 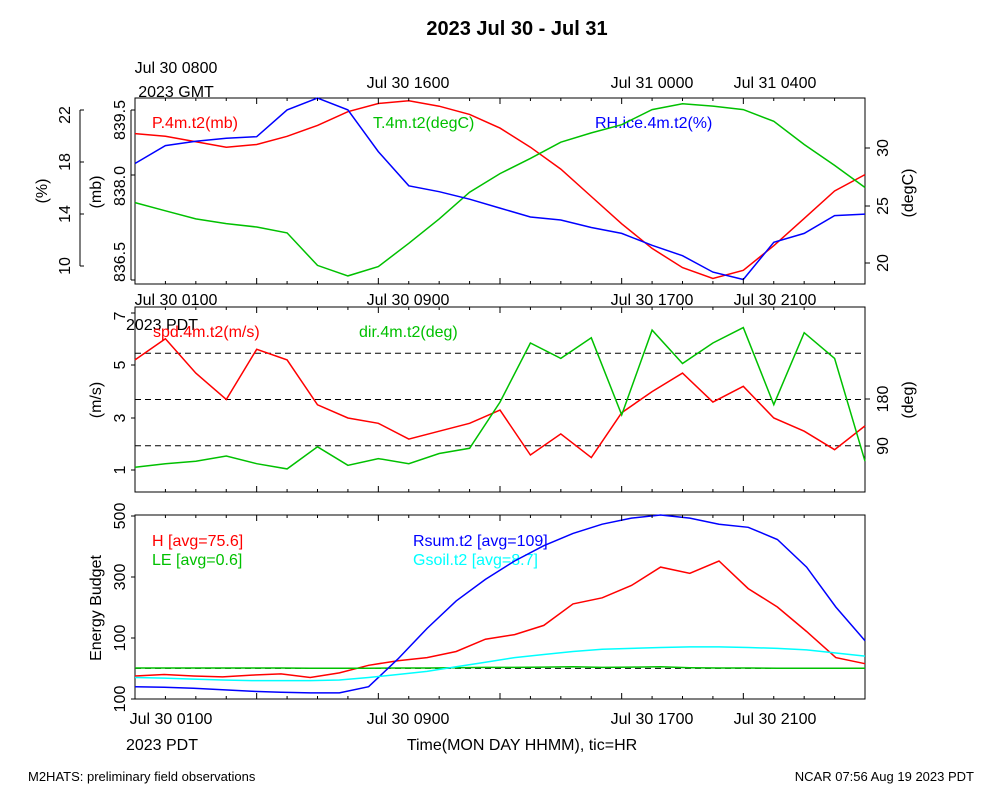 What do you see at coordinates (96, 400) in the screenshot?
I see `speed-axis-label: (m/s)` at bounding box center [96, 400].